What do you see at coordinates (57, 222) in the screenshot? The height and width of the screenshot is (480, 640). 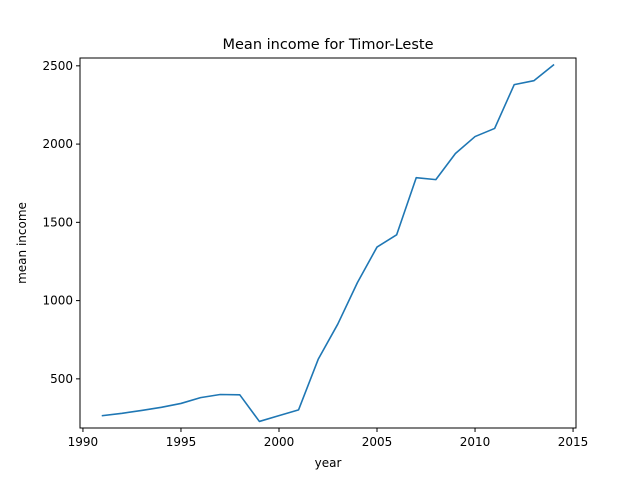 I see `y-tick-label: 1500` at bounding box center [57, 222].